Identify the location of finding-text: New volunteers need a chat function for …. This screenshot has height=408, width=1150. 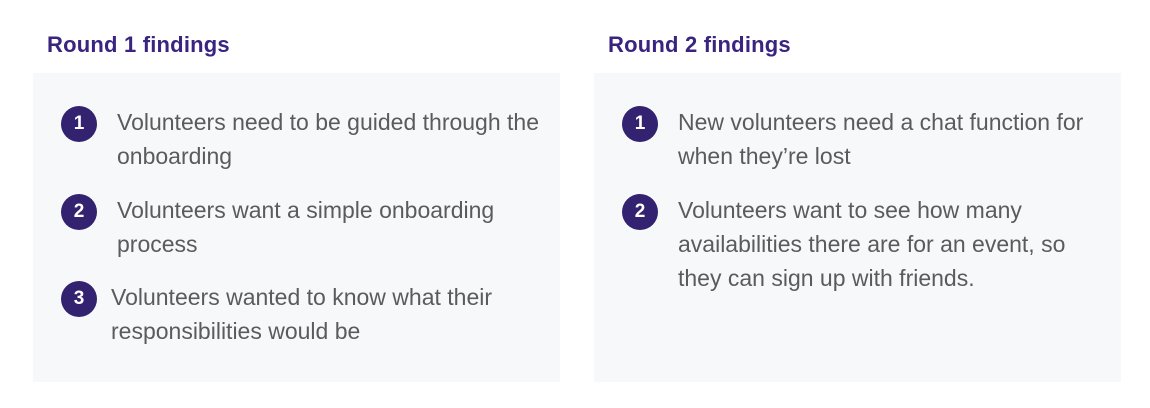
(881, 139).